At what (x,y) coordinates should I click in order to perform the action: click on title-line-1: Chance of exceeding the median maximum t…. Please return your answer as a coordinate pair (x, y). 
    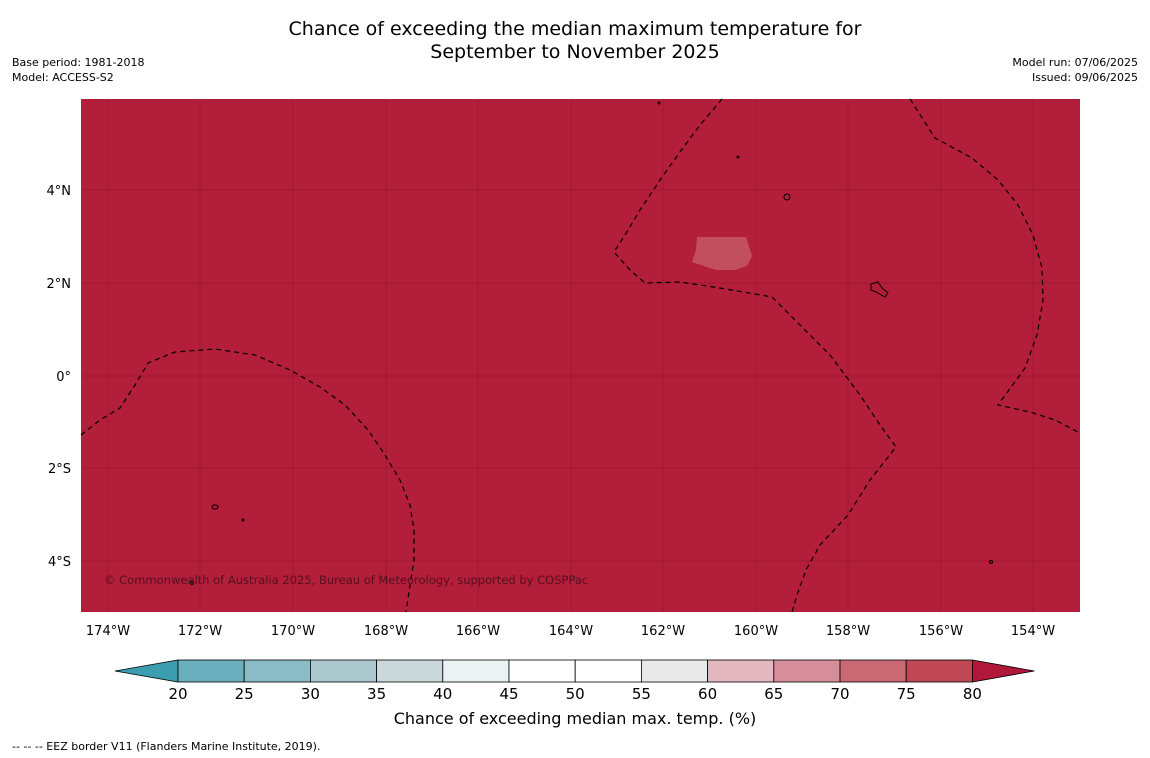
    Looking at the image, I should click on (575, 29).